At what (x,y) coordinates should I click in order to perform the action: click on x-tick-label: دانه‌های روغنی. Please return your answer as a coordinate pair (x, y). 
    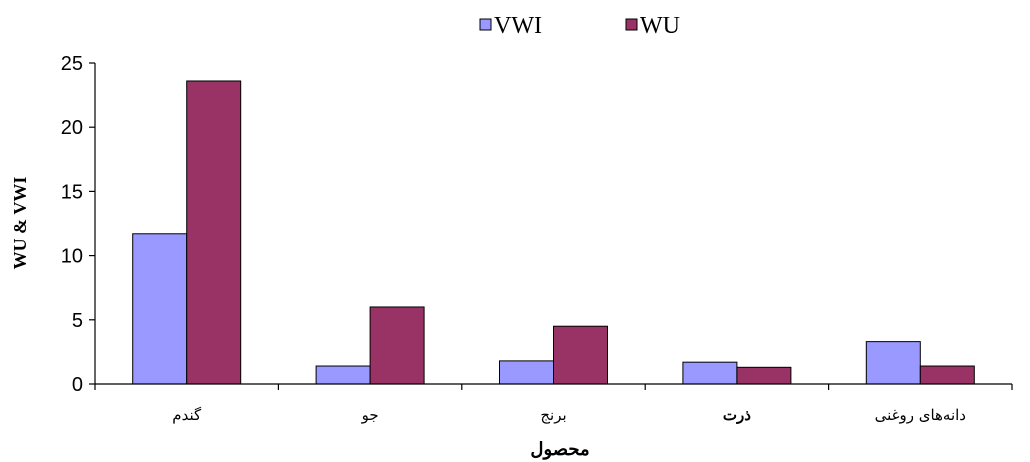
    Looking at the image, I should click on (920, 415).